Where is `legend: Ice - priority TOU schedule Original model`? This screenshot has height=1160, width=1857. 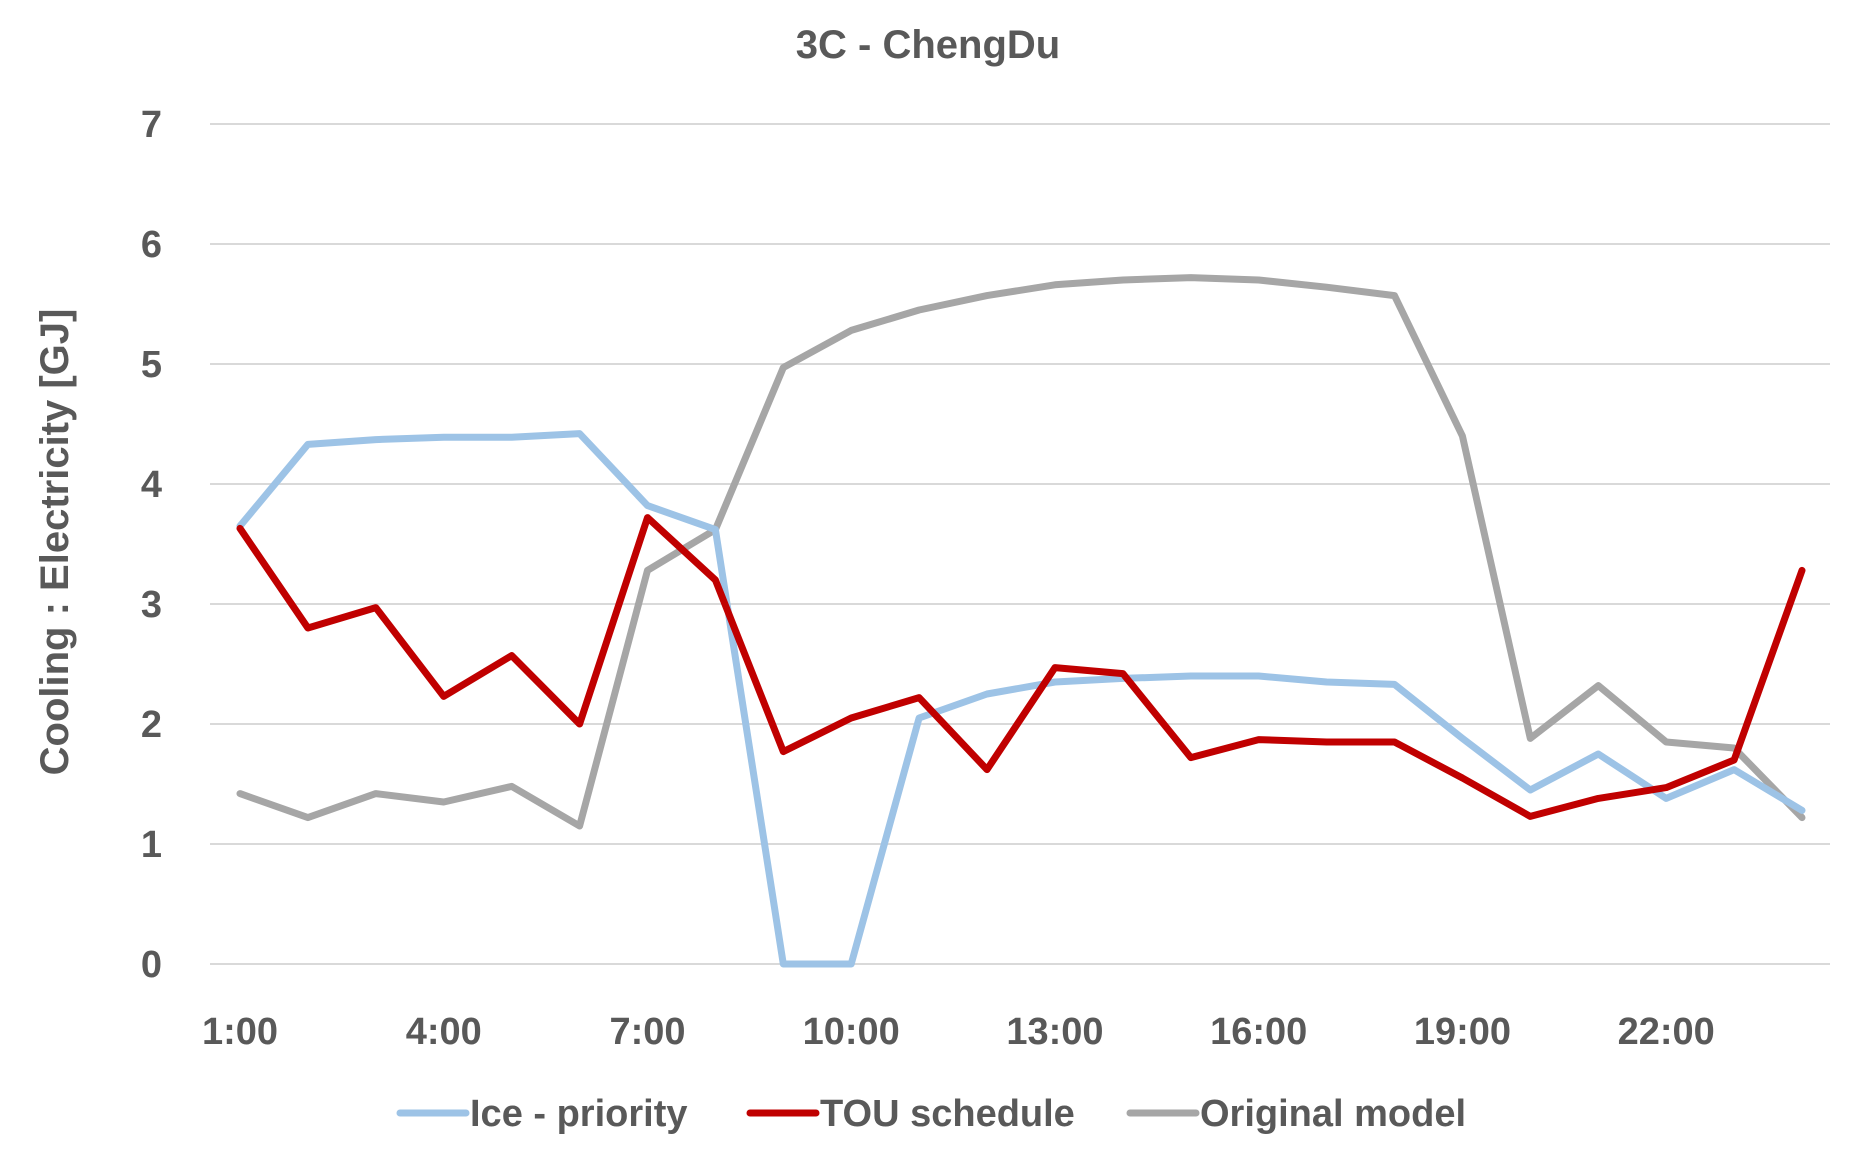
legend: Ice - priority TOU schedule Original model is located at coordinates (931, 1114).